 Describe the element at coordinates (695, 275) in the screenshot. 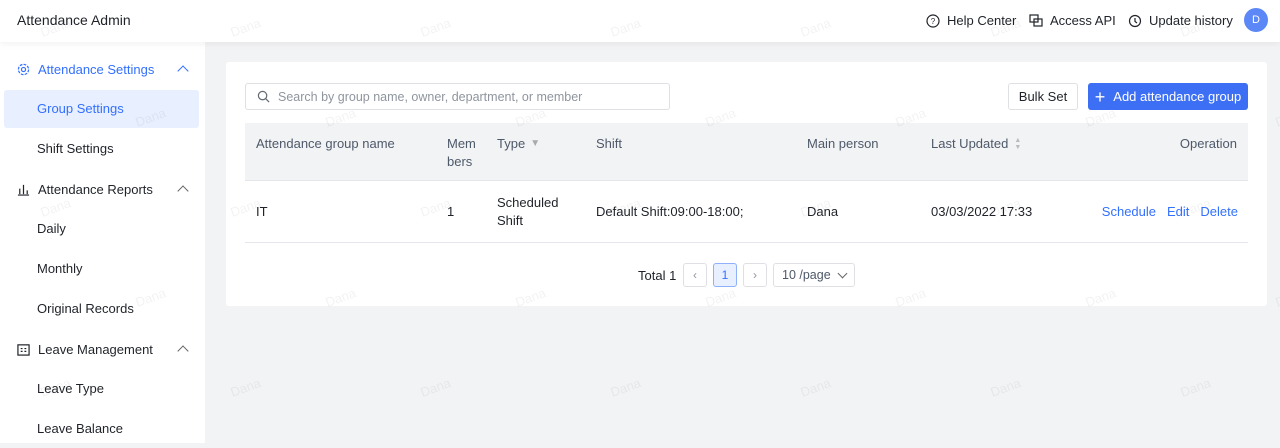

I see `prev-page-button: ‹` at that location.